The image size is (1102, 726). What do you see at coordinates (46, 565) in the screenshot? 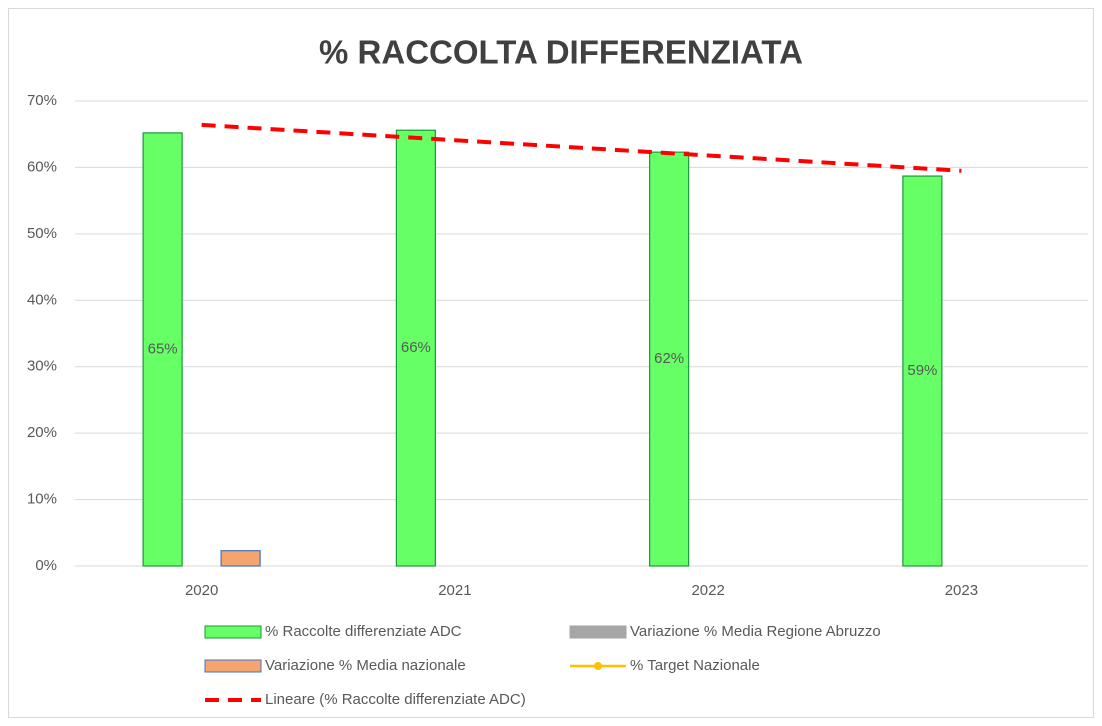
I see `y-tick-label: 0%` at bounding box center [46, 565].